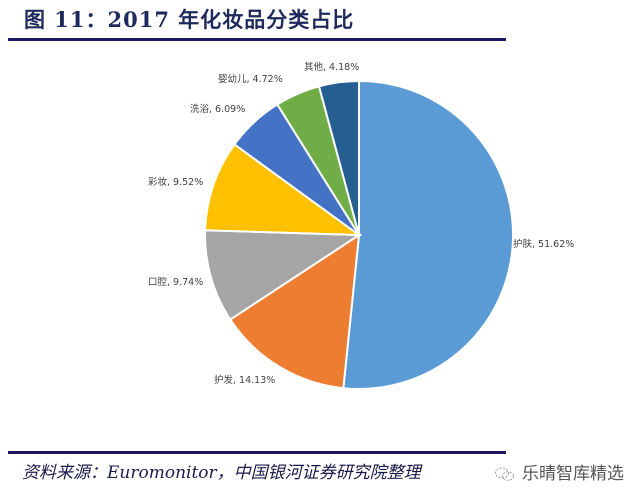 The width and height of the screenshot is (640, 496). What do you see at coordinates (244, 380) in the screenshot?
I see `slice-label-1: 护发, 14.13%` at bounding box center [244, 380].